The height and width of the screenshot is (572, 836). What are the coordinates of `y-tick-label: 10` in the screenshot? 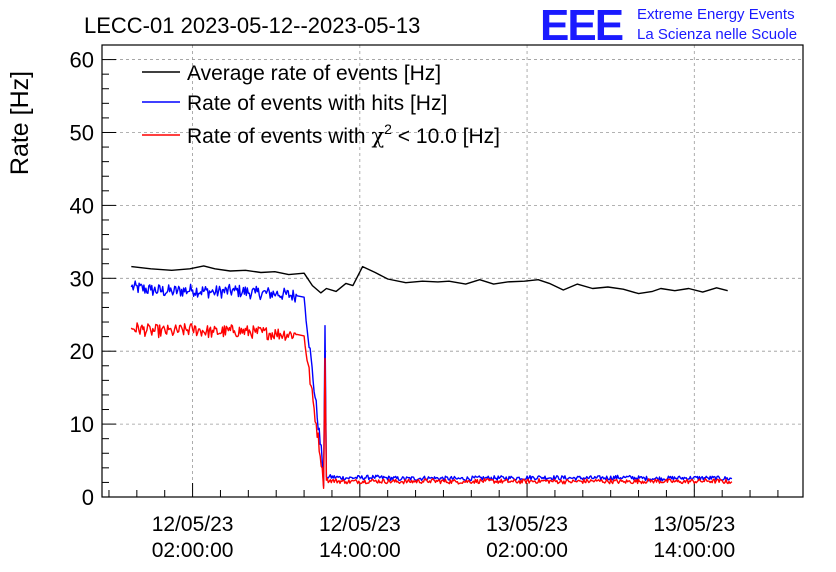 It's located at (82, 424).